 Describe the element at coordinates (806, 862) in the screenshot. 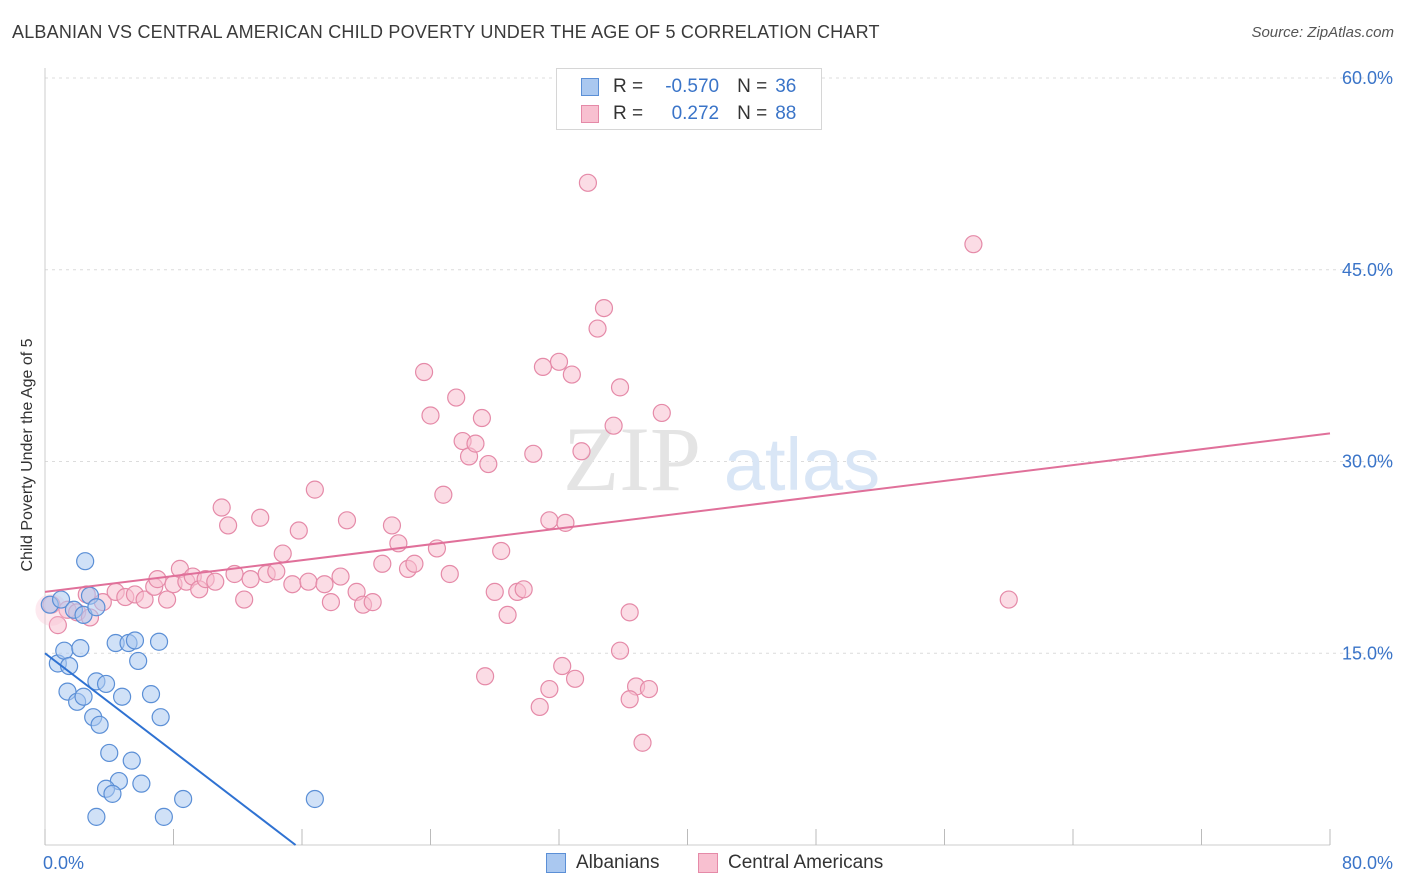

I see `legend-label-central-americans: Central Americans` at that location.